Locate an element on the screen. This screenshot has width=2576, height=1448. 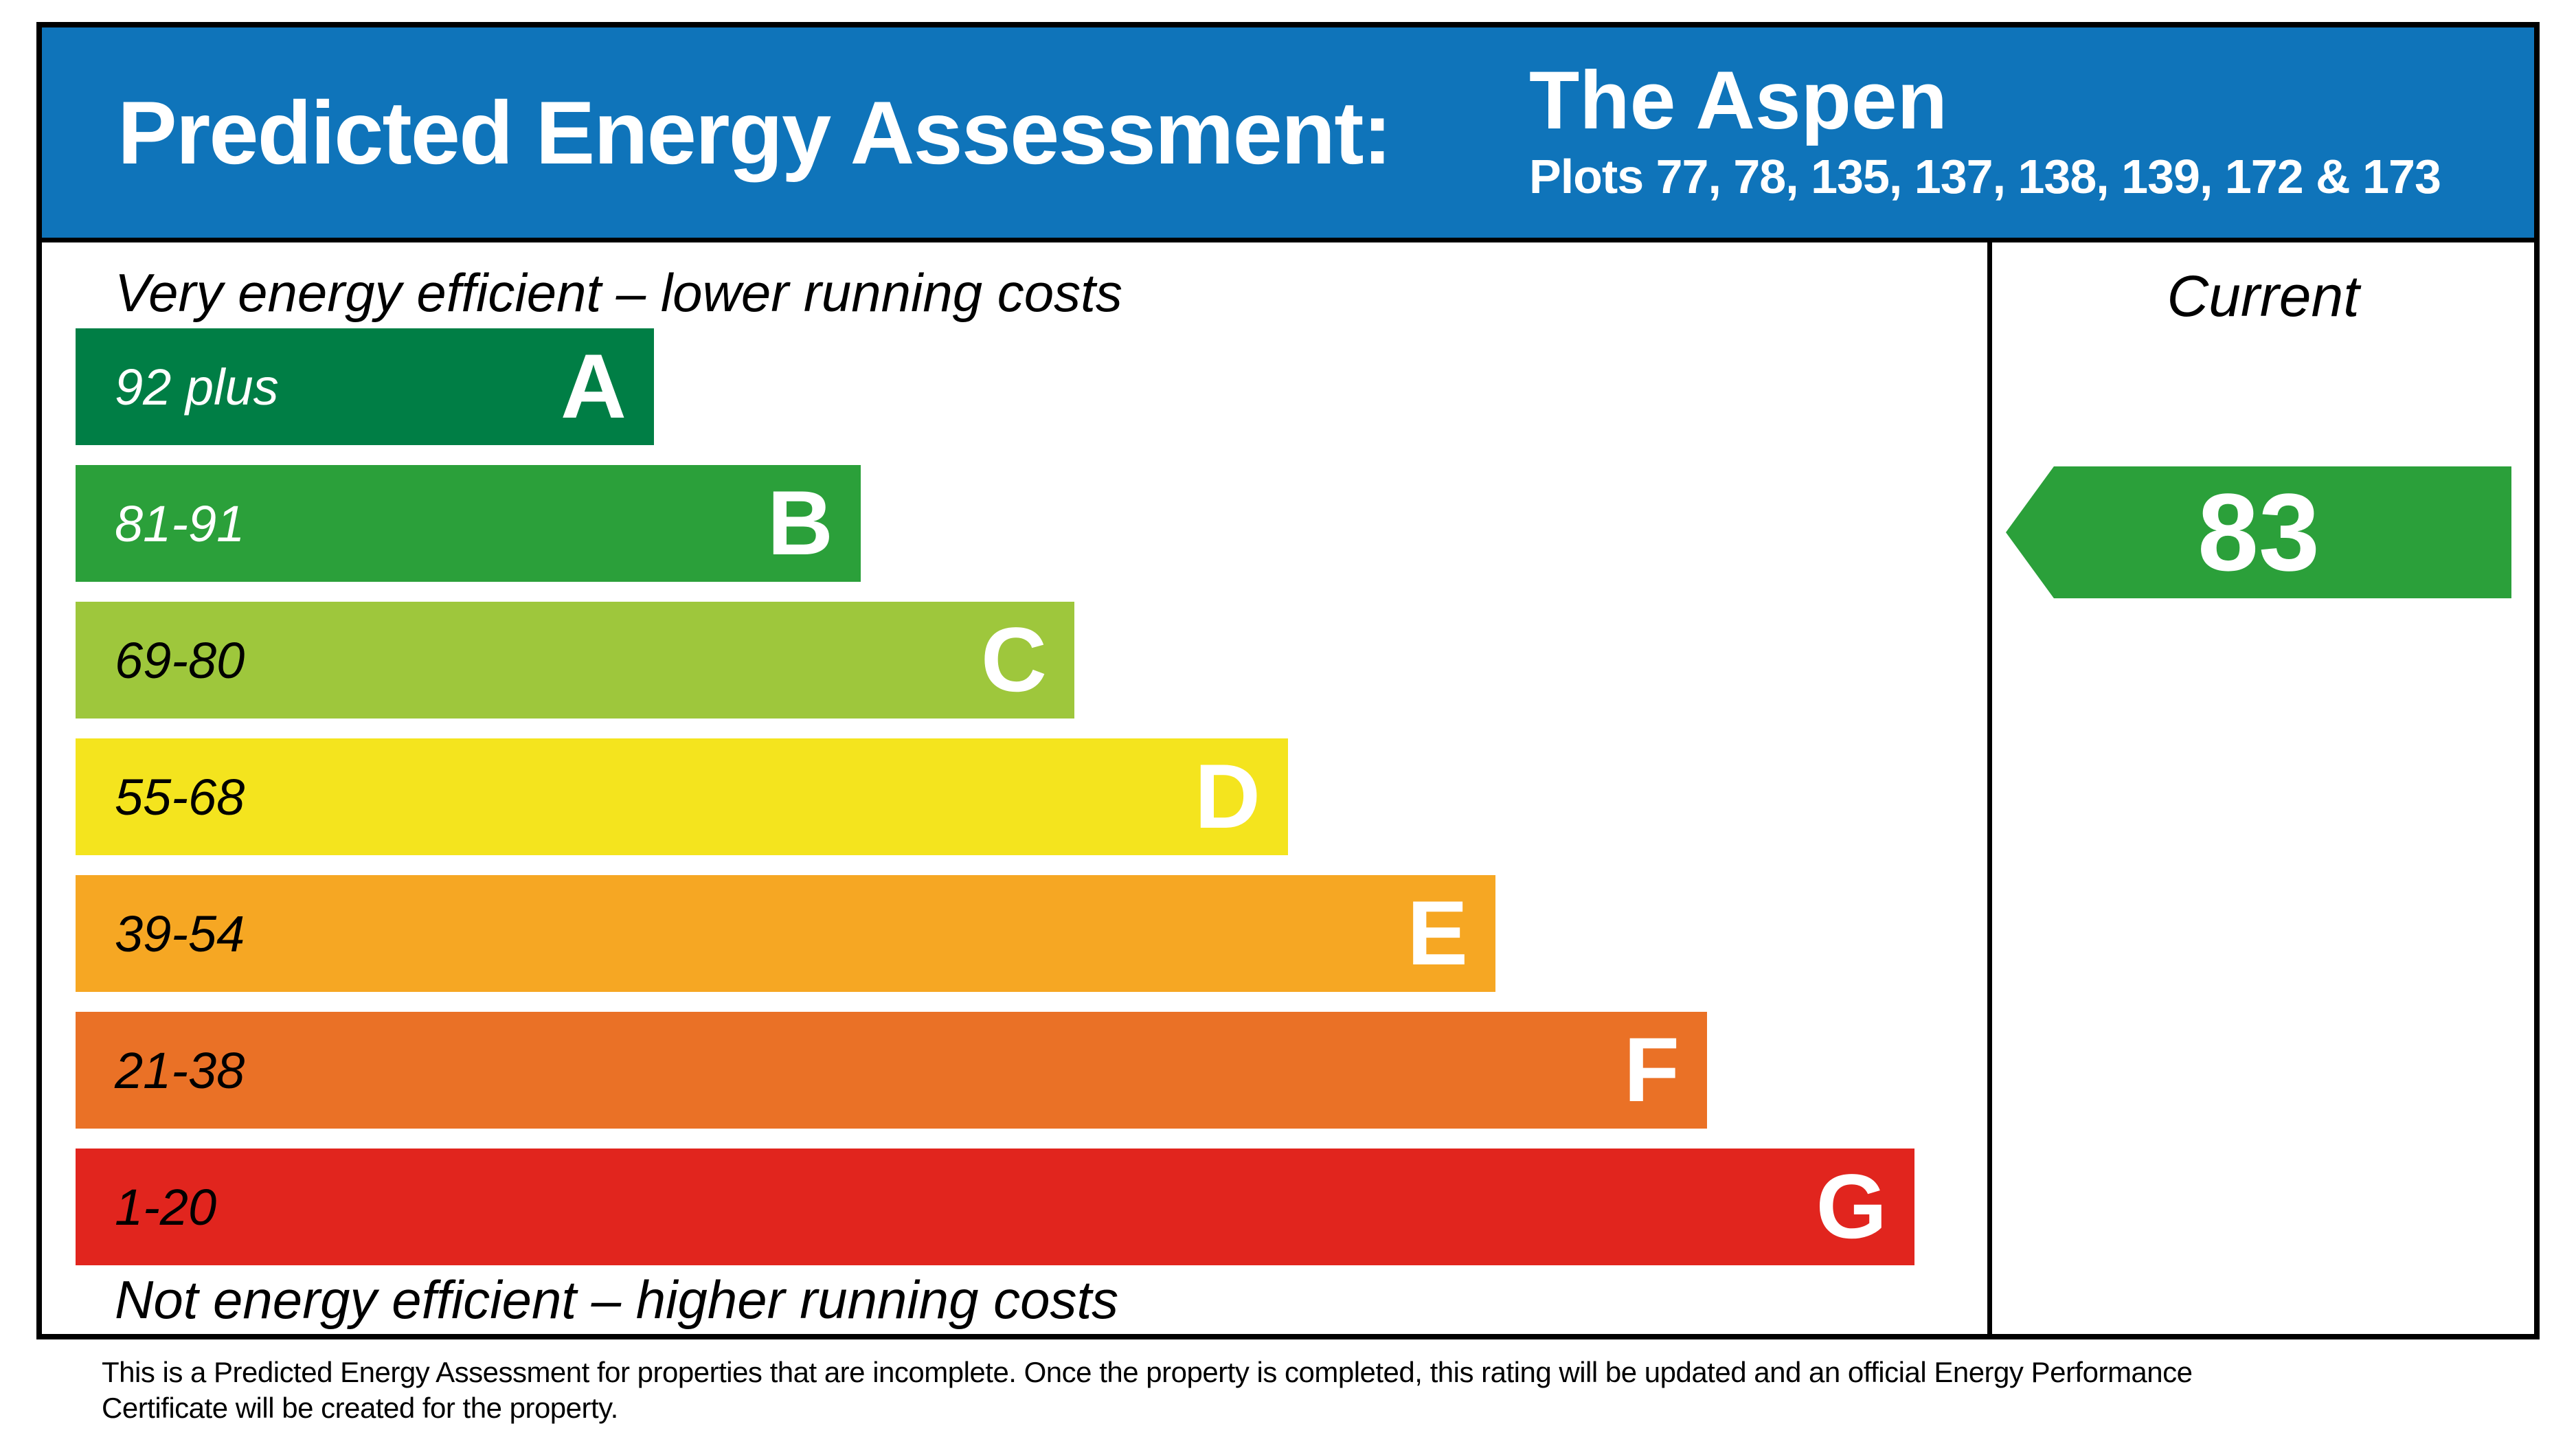
band-row-E: 39-54 E is located at coordinates (785, 933).